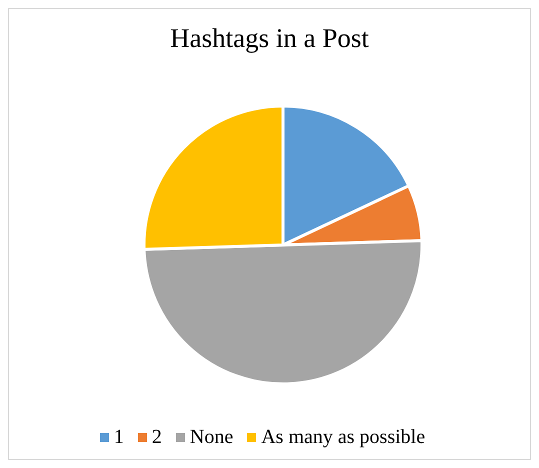 Image resolution: width=539 pixels, height=468 pixels. I want to click on legend-label: As many as possible, so click(343, 437).